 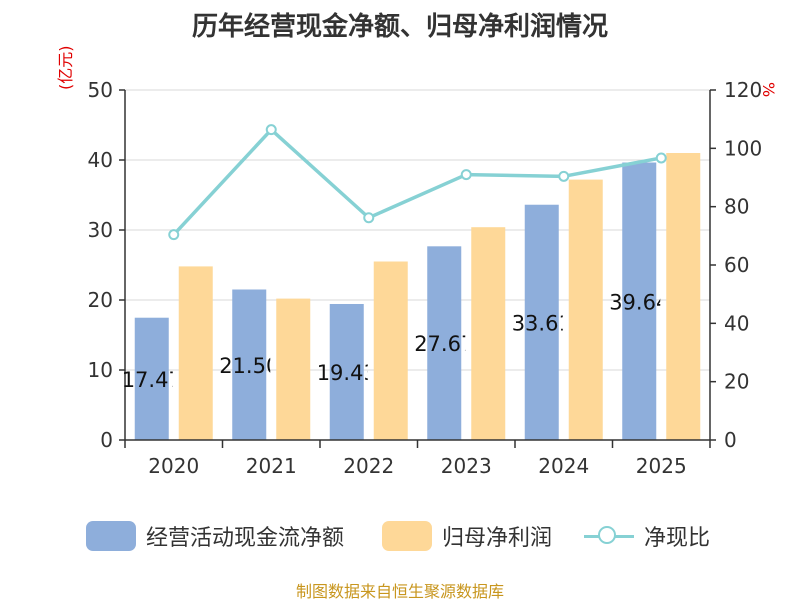 I want to click on left-axis-tick-label: 50, so click(x=100, y=90).